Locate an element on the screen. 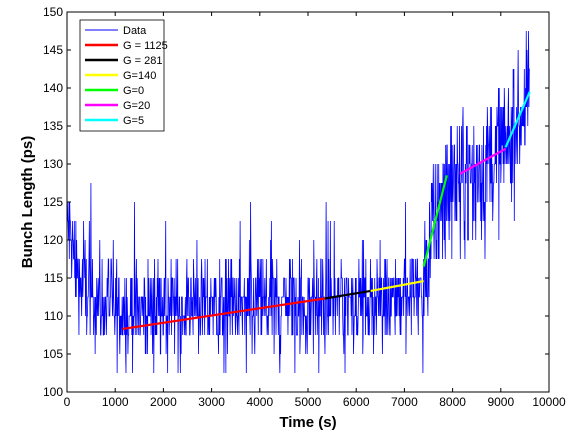 This screenshot has width=572, height=432. y-axis-title: Bunch Length (ps) is located at coordinates (27, 202).